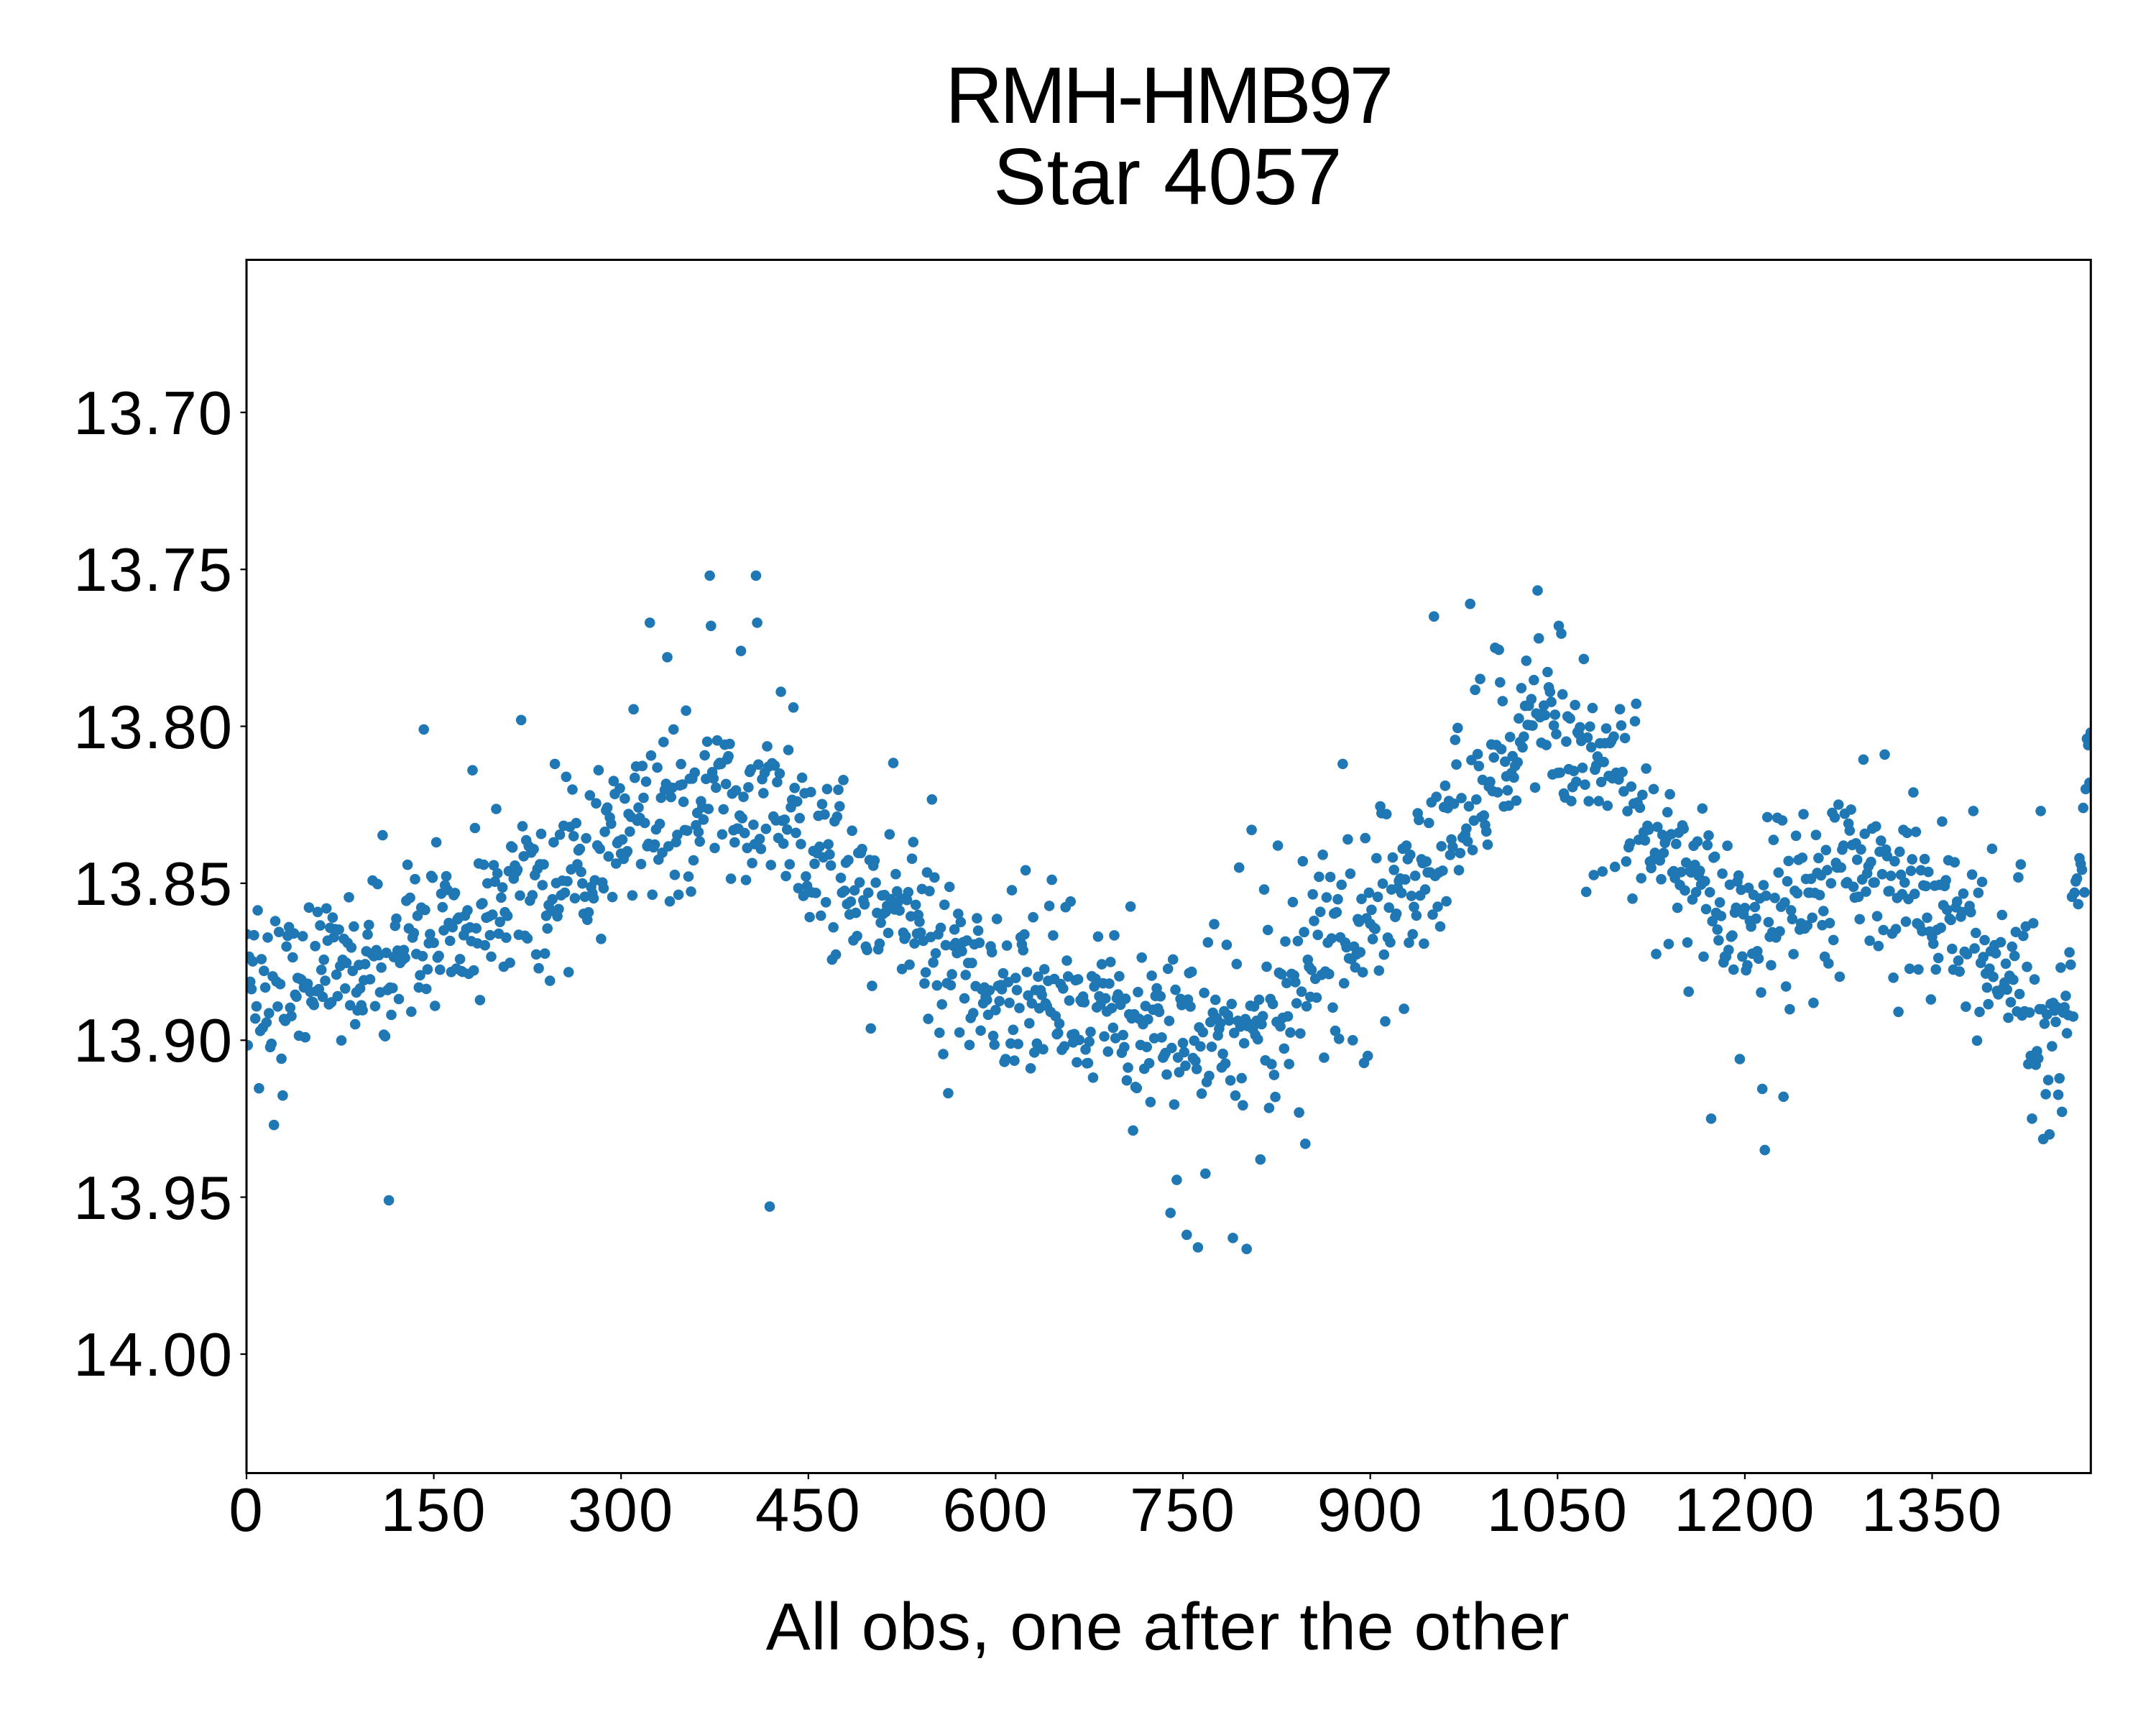 The image size is (2156, 1725). Describe the element at coordinates (1558, 1510) in the screenshot. I see `svg-text: 1050` at that location.